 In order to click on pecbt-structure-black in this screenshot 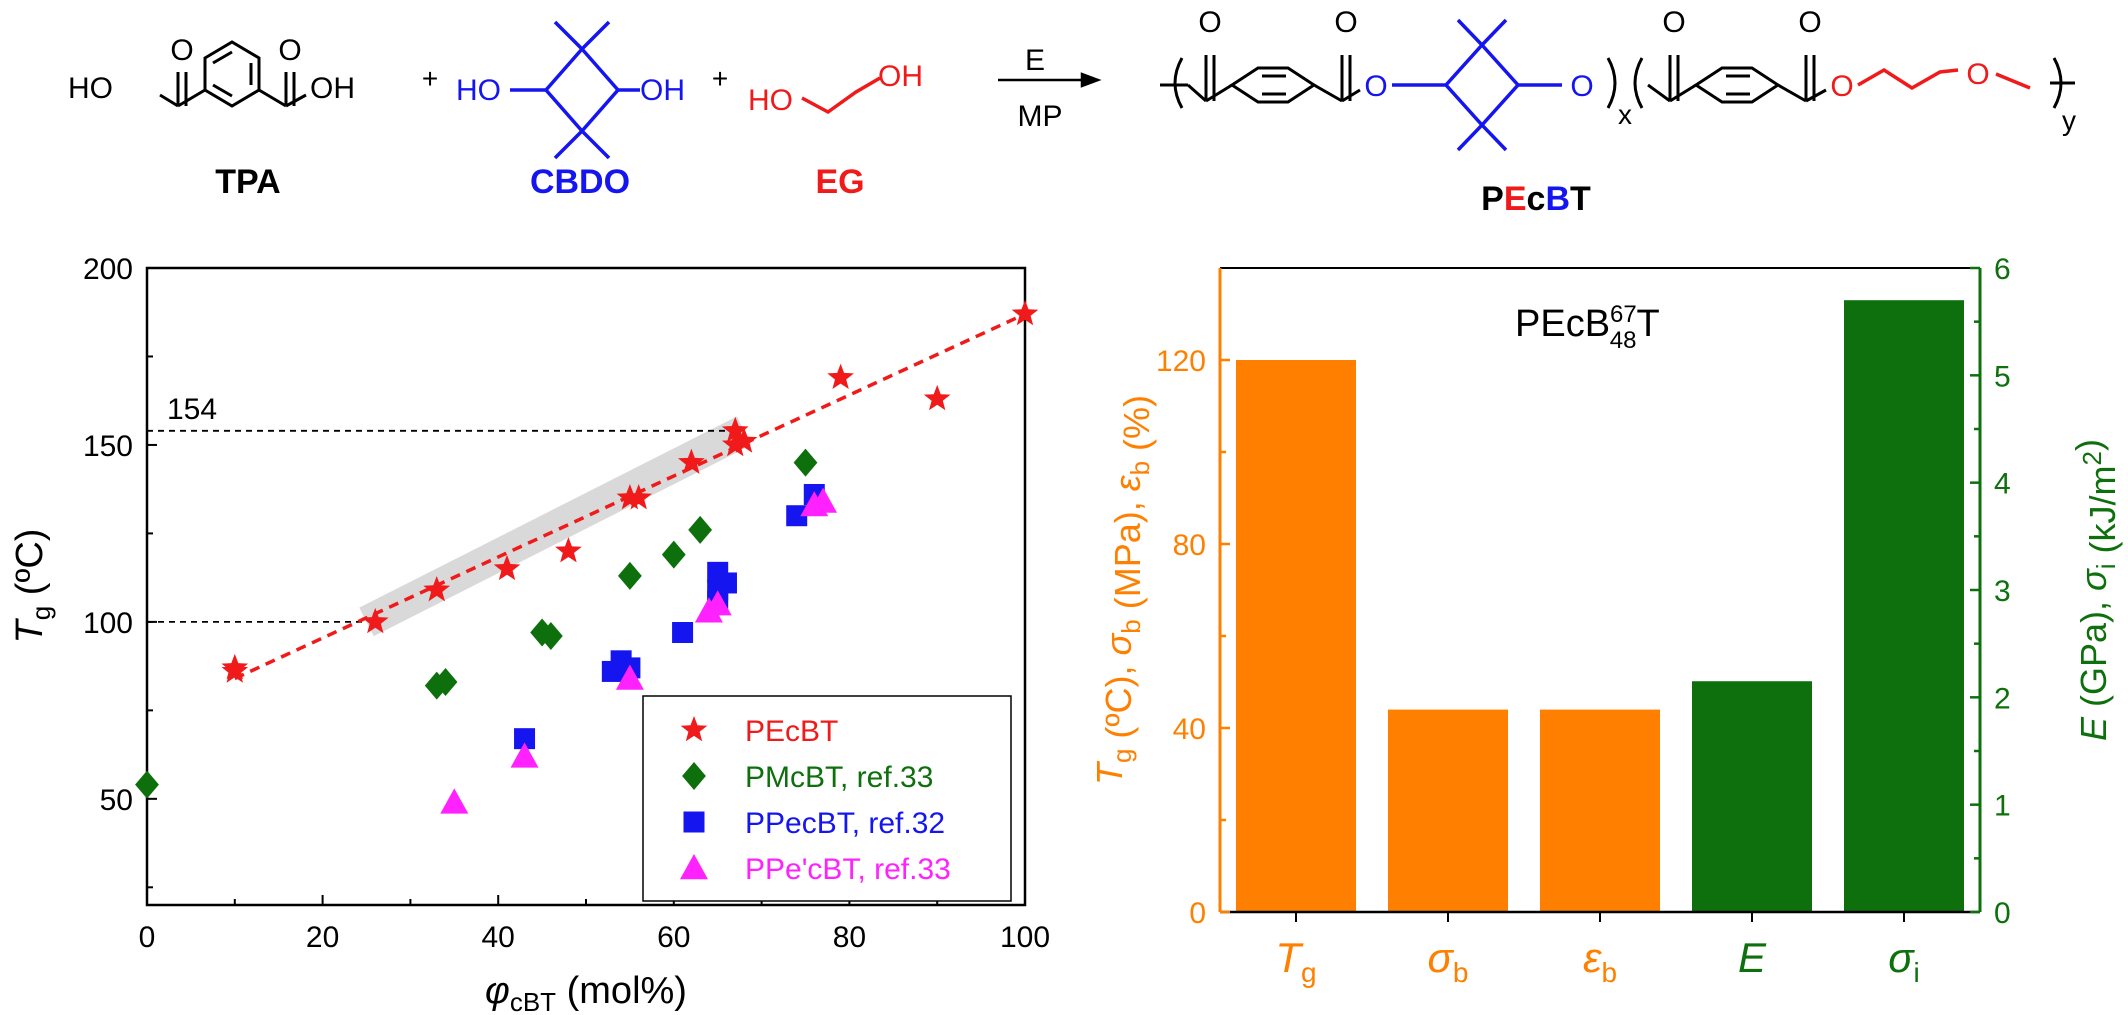, I will do `click(1617, 82)`.